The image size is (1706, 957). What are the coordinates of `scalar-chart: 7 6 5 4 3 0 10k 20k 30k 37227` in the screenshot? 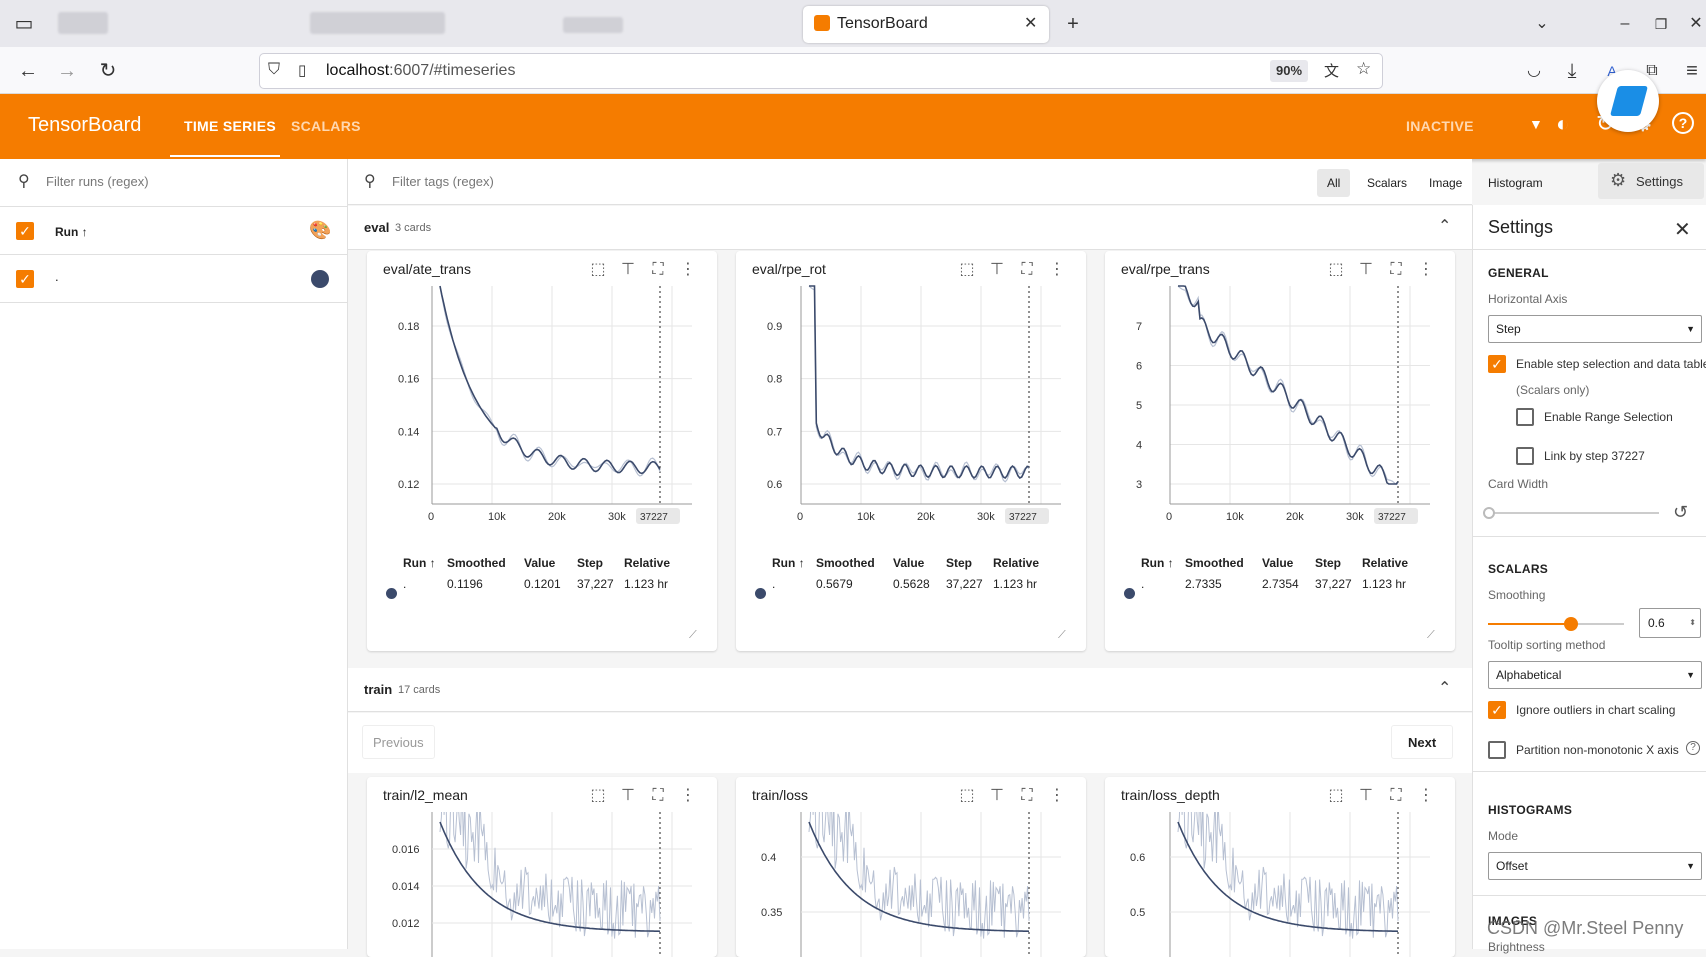 It's located at (1280, 416).